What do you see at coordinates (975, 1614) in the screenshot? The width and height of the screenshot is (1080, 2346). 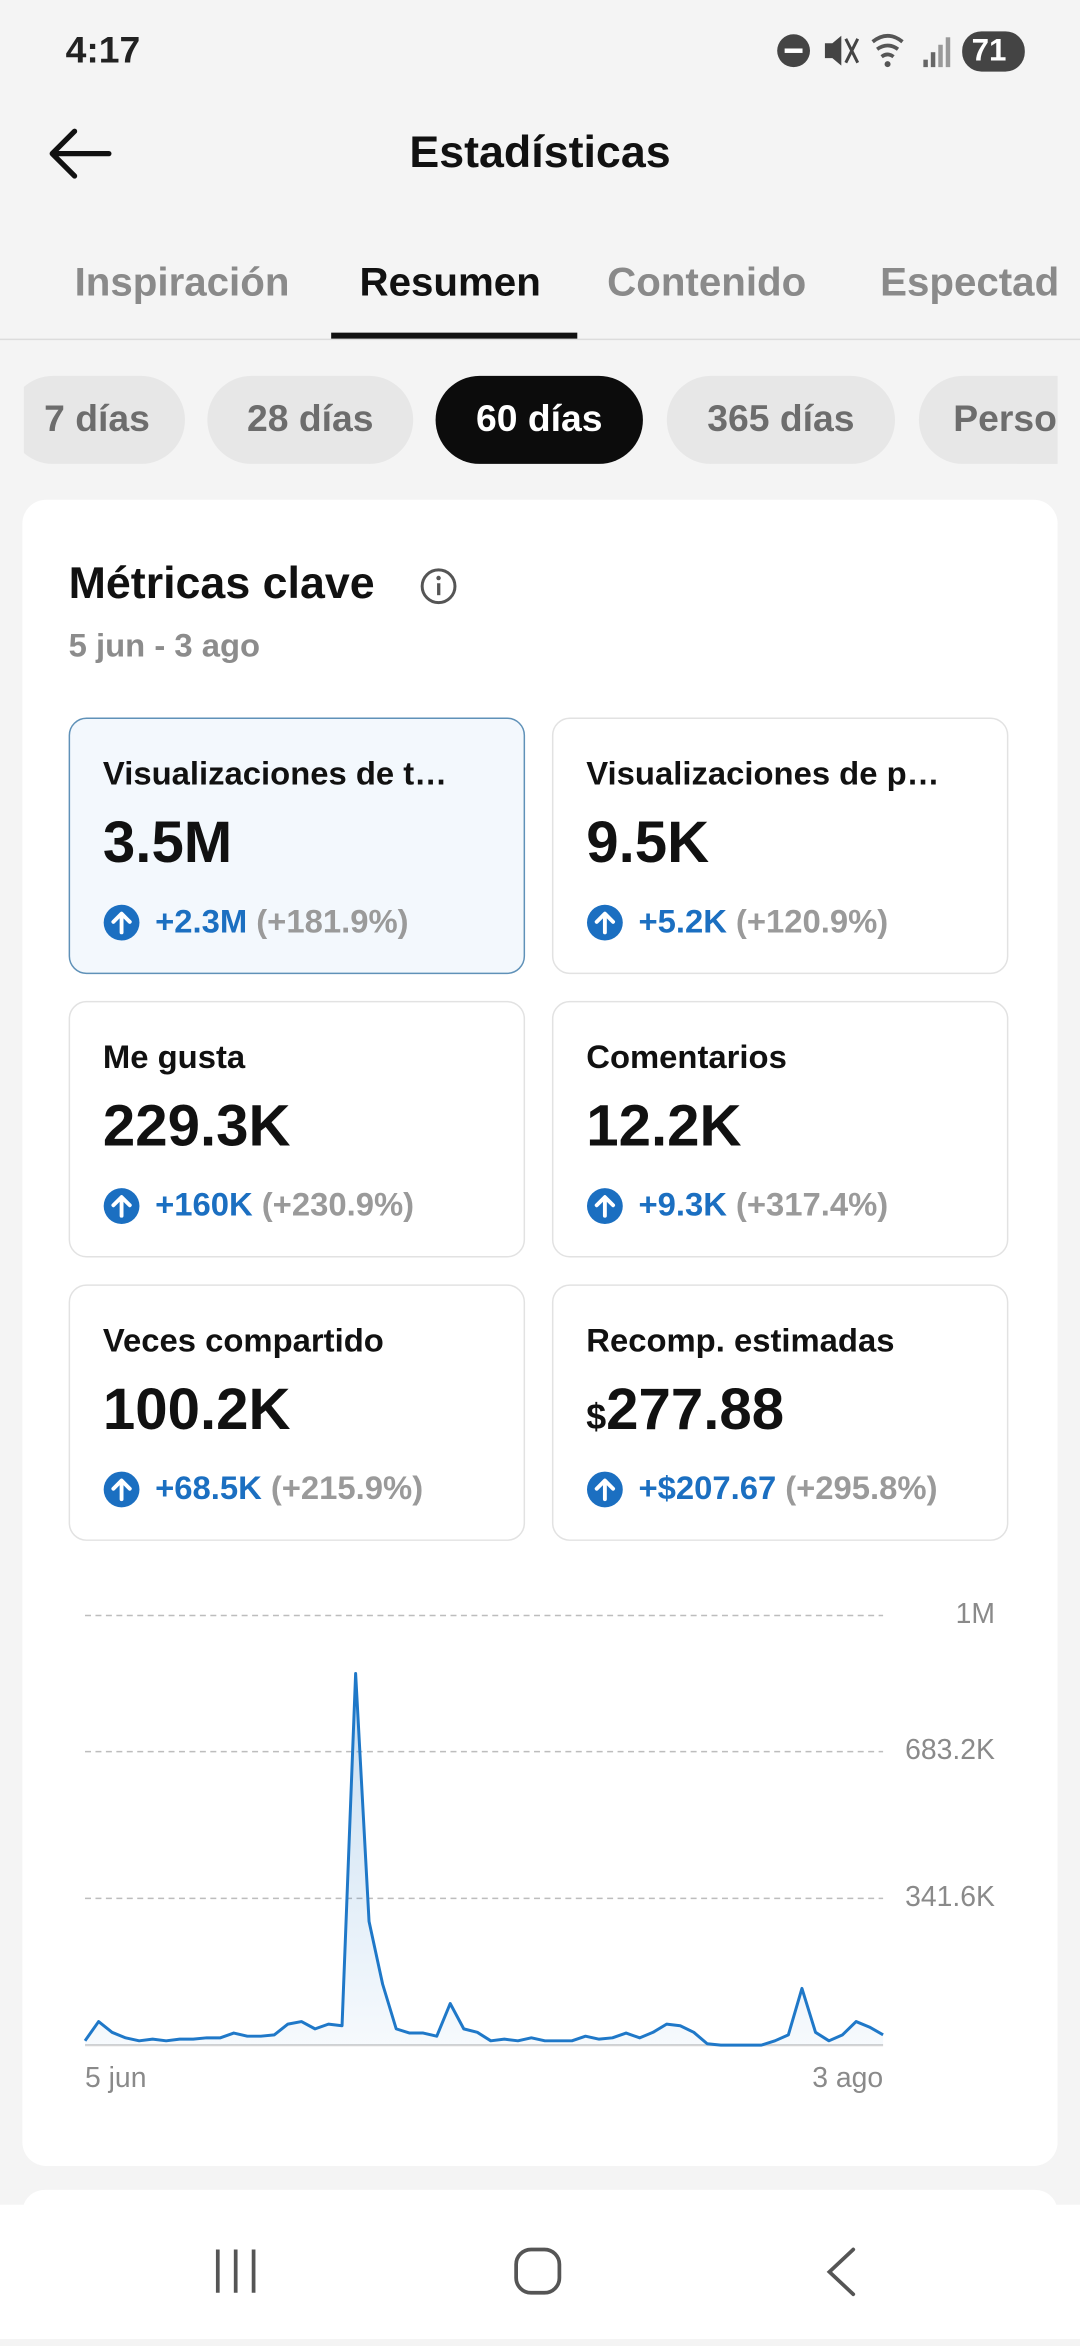 I see `y-tick-label: 1M` at bounding box center [975, 1614].